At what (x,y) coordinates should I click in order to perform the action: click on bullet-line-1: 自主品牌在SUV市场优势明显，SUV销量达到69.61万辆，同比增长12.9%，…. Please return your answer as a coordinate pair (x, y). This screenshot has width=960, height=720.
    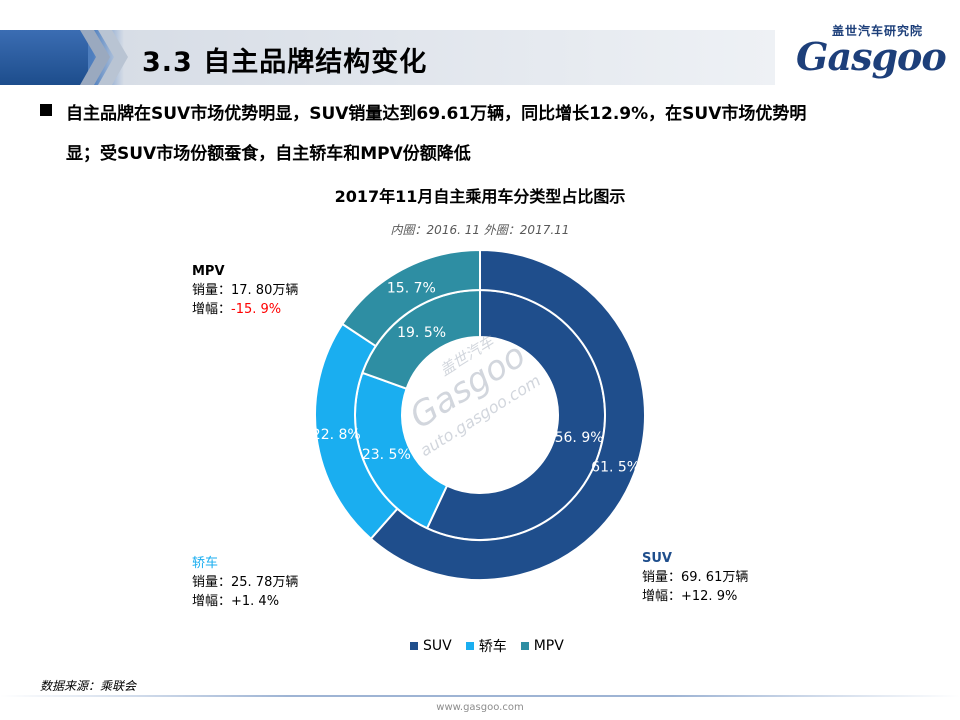
    Looking at the image, I should click on (436, 114).